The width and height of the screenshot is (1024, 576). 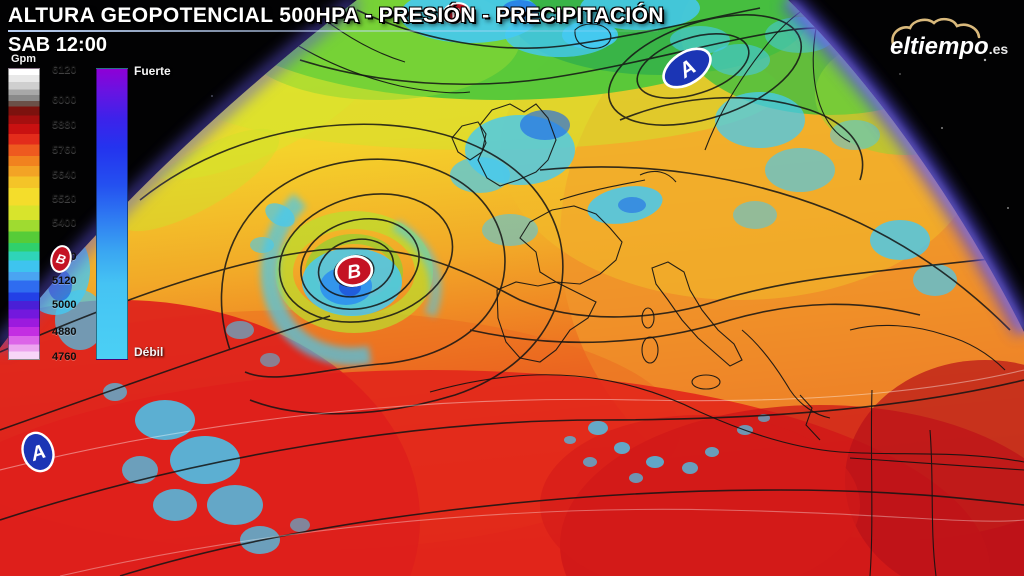 I want to click on gpm-tick: 5640, so click(x=64, y=175).